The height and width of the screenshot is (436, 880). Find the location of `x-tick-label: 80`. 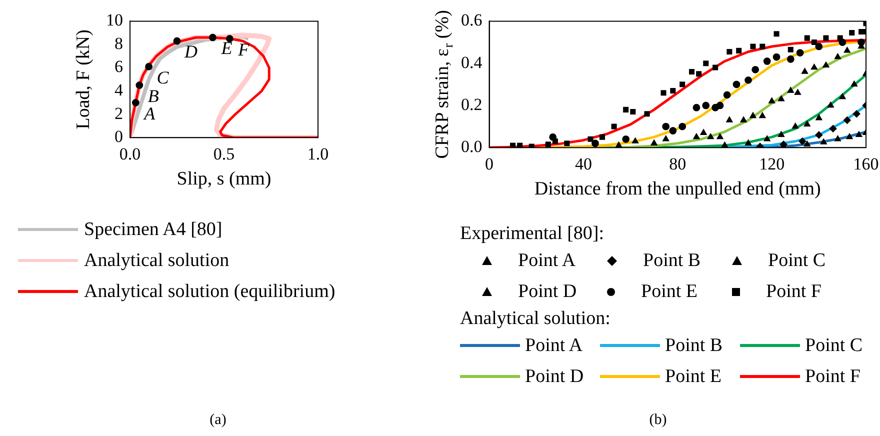

x-tick-label: 80 is located at coordinates (677, 164).